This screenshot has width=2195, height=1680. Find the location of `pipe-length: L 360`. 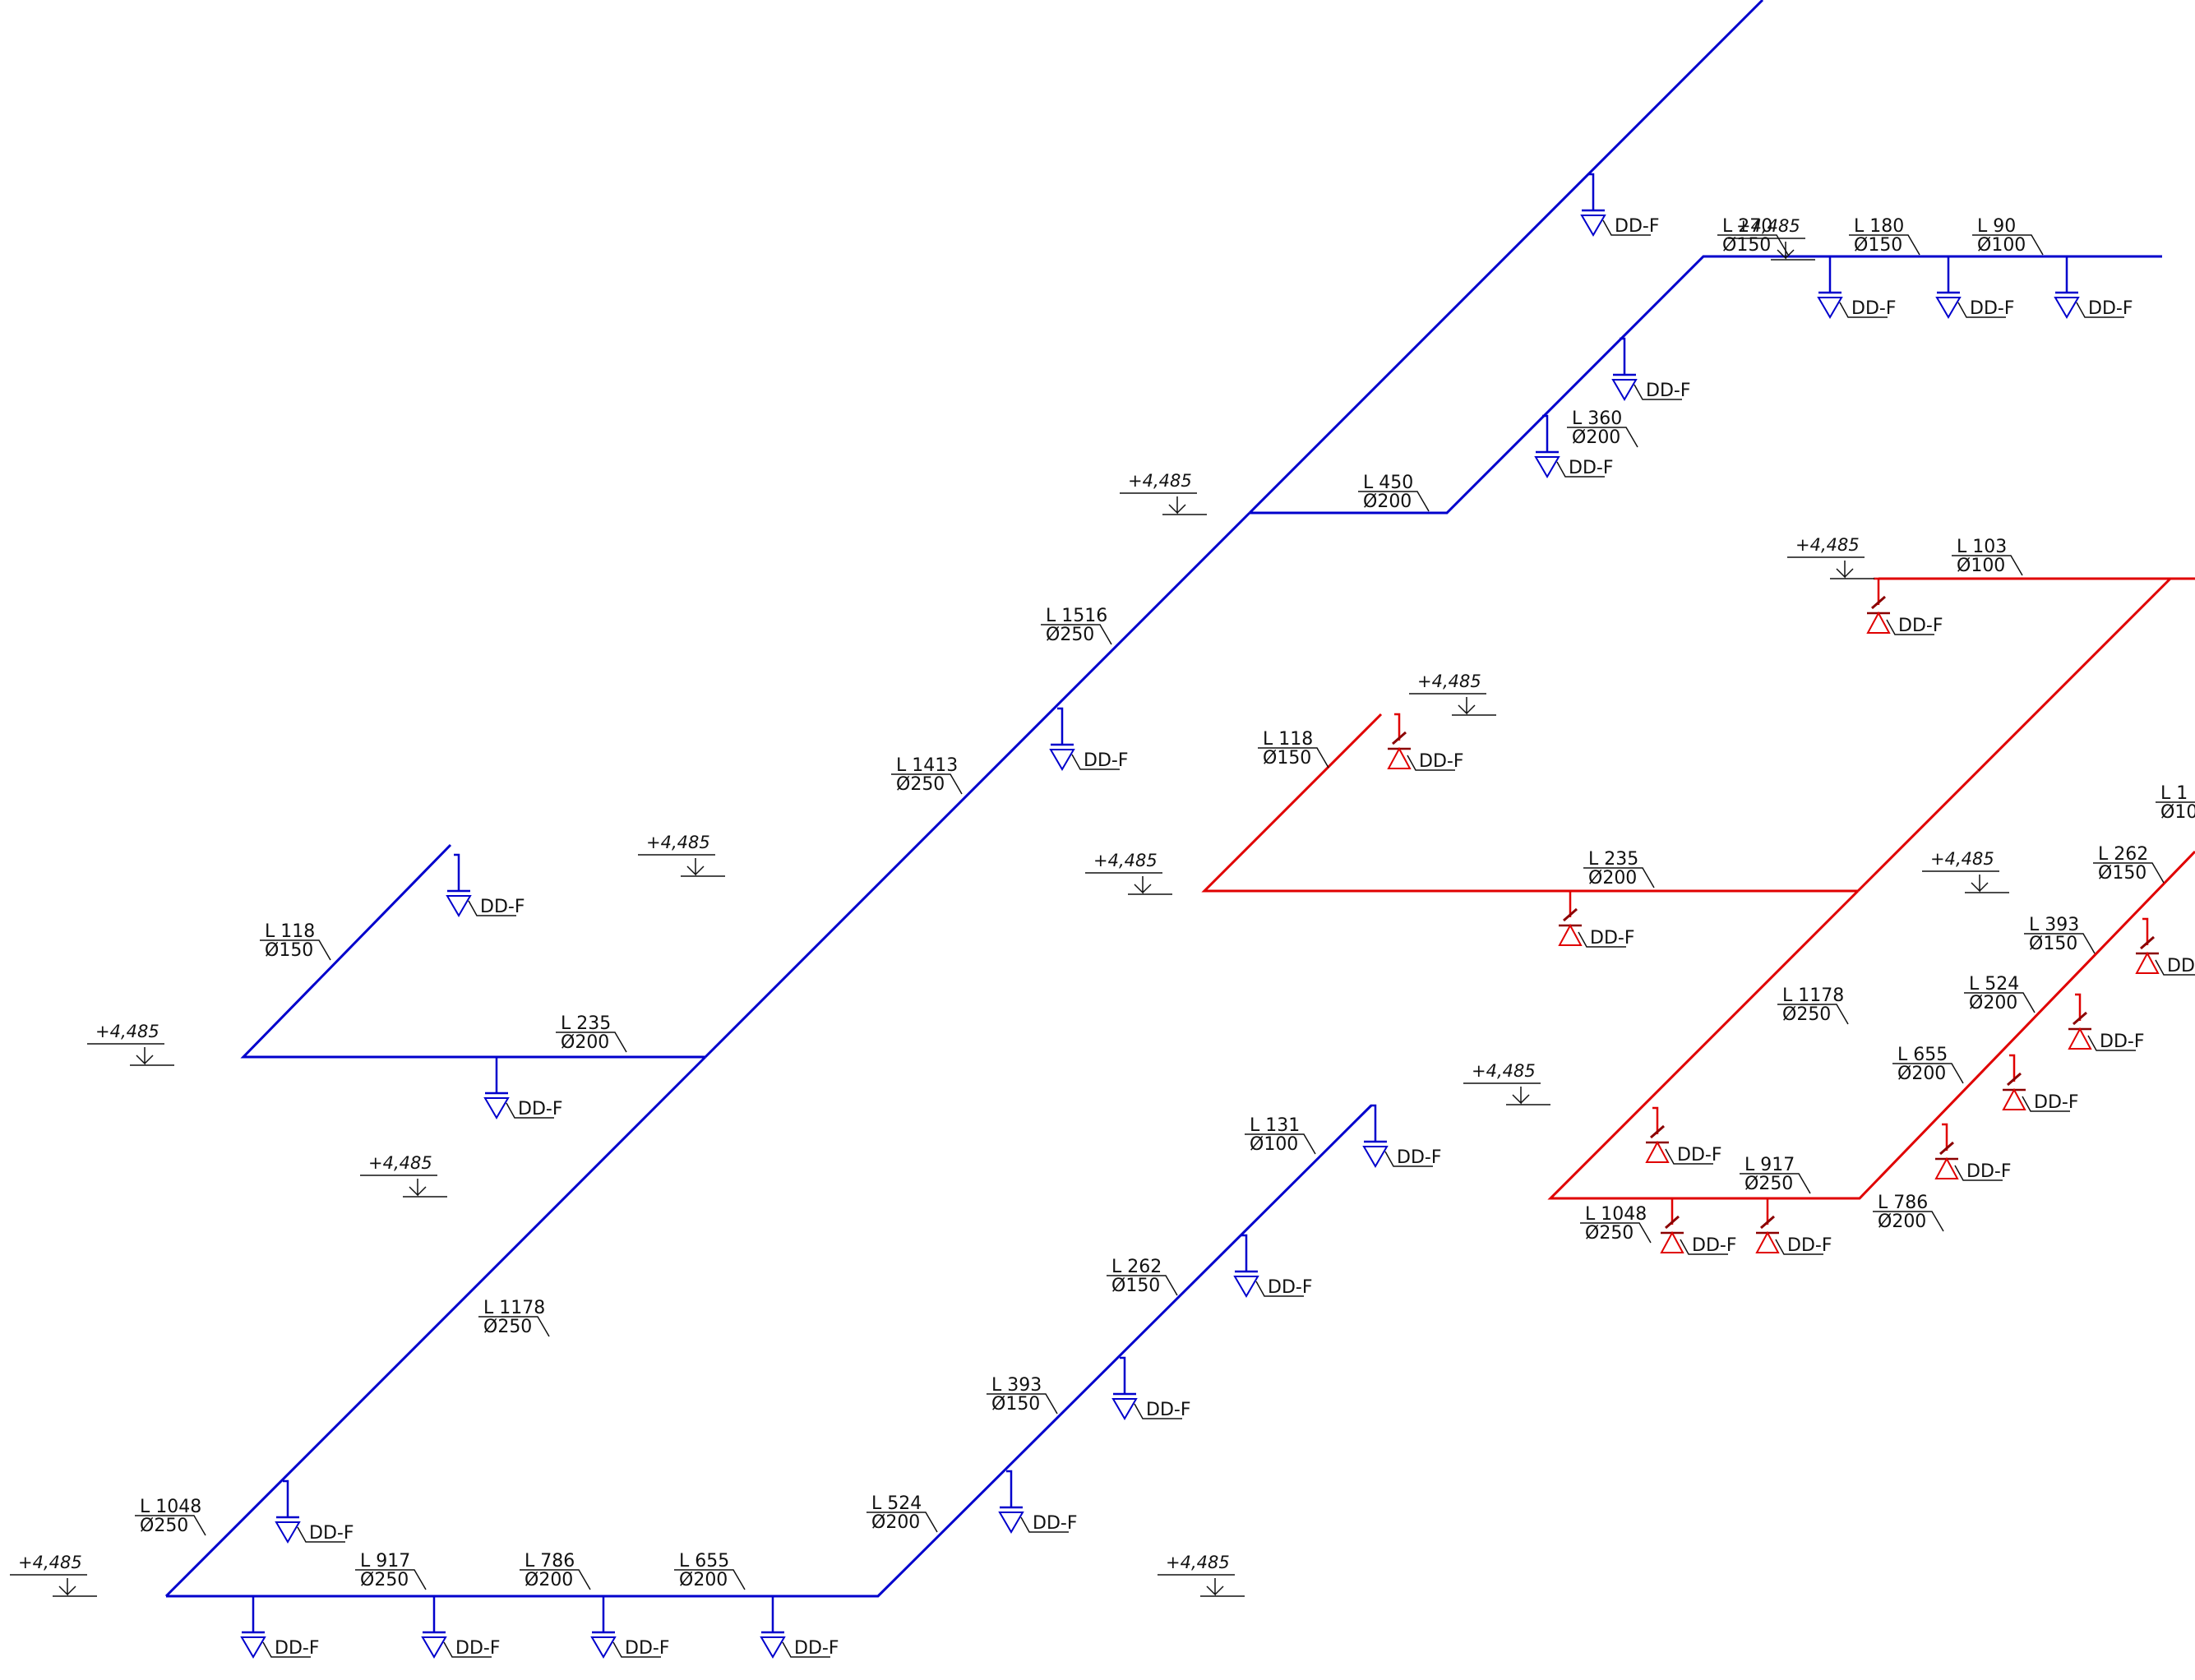

pipe-length: L 360 is located at coordinates (1597, 418).